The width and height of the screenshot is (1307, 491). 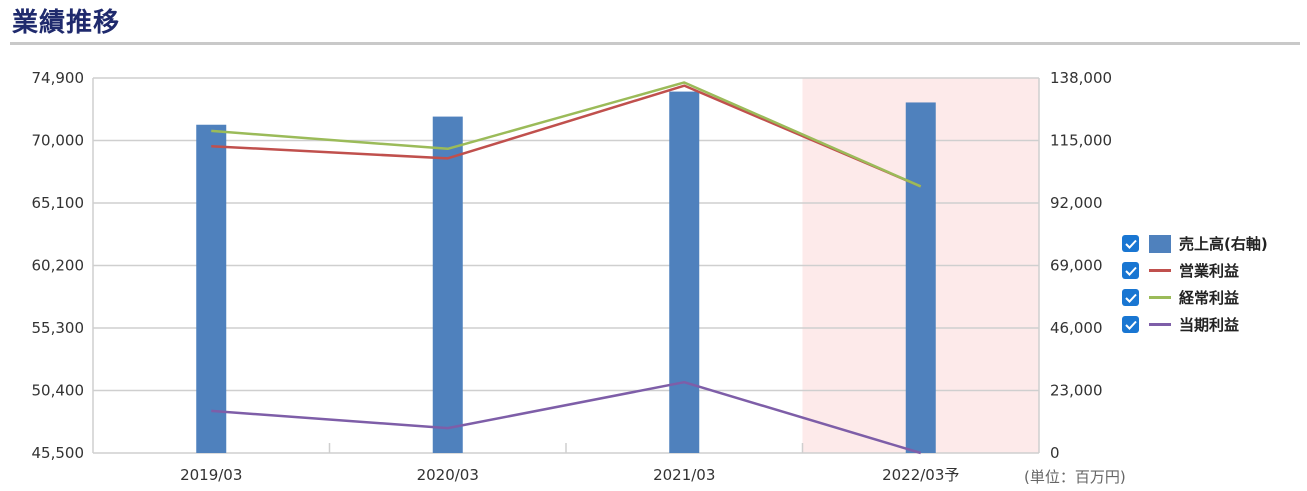 I want to click on legend-label-sales: 売上高(右軸), so click(x=1223, y=244).